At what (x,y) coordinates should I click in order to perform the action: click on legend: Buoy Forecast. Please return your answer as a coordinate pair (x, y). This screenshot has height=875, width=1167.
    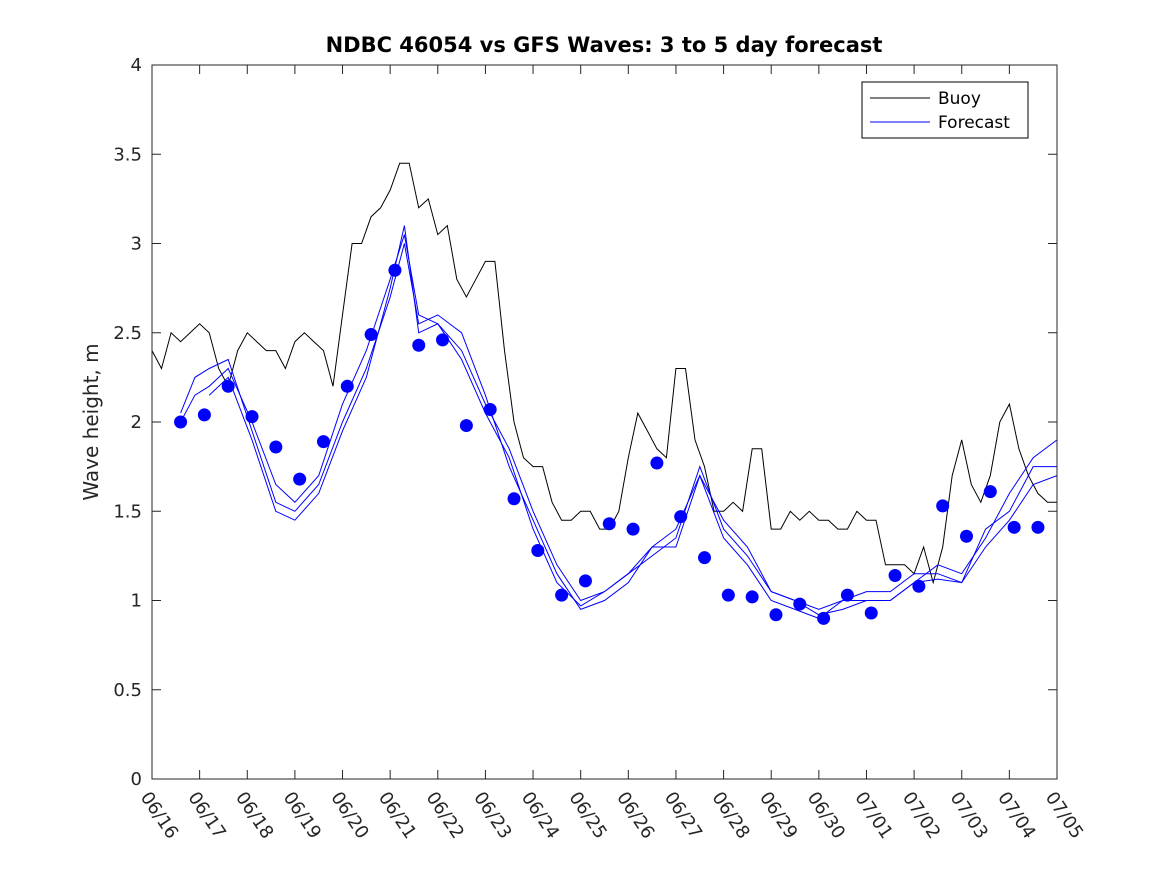
    Looking at the image, I should click on (945, 110).